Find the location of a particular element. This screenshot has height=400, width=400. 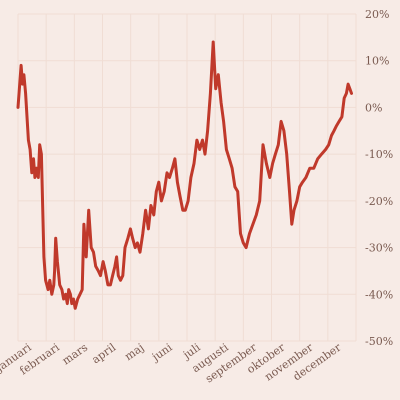

x-tick-label: juni is located at coordinates (161, 353).